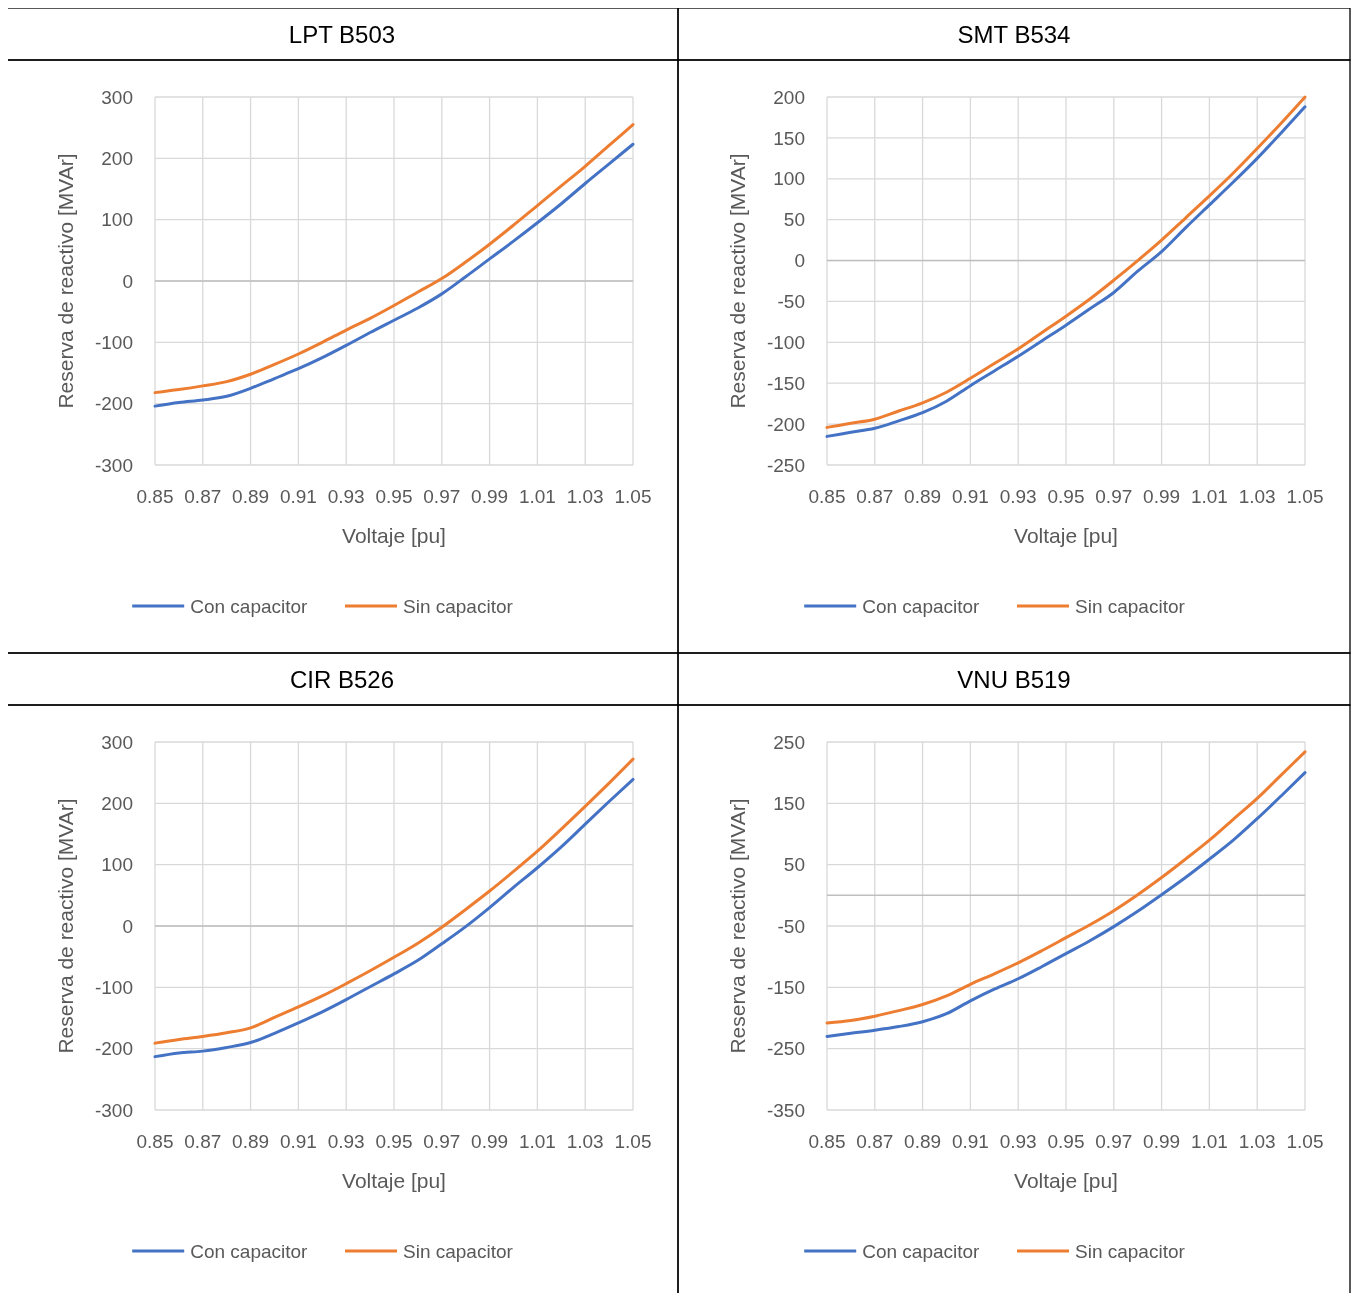 This screenshot has height=1293, width=1351. I want to click on chart-title: SMT B534, so click(1014, 34).